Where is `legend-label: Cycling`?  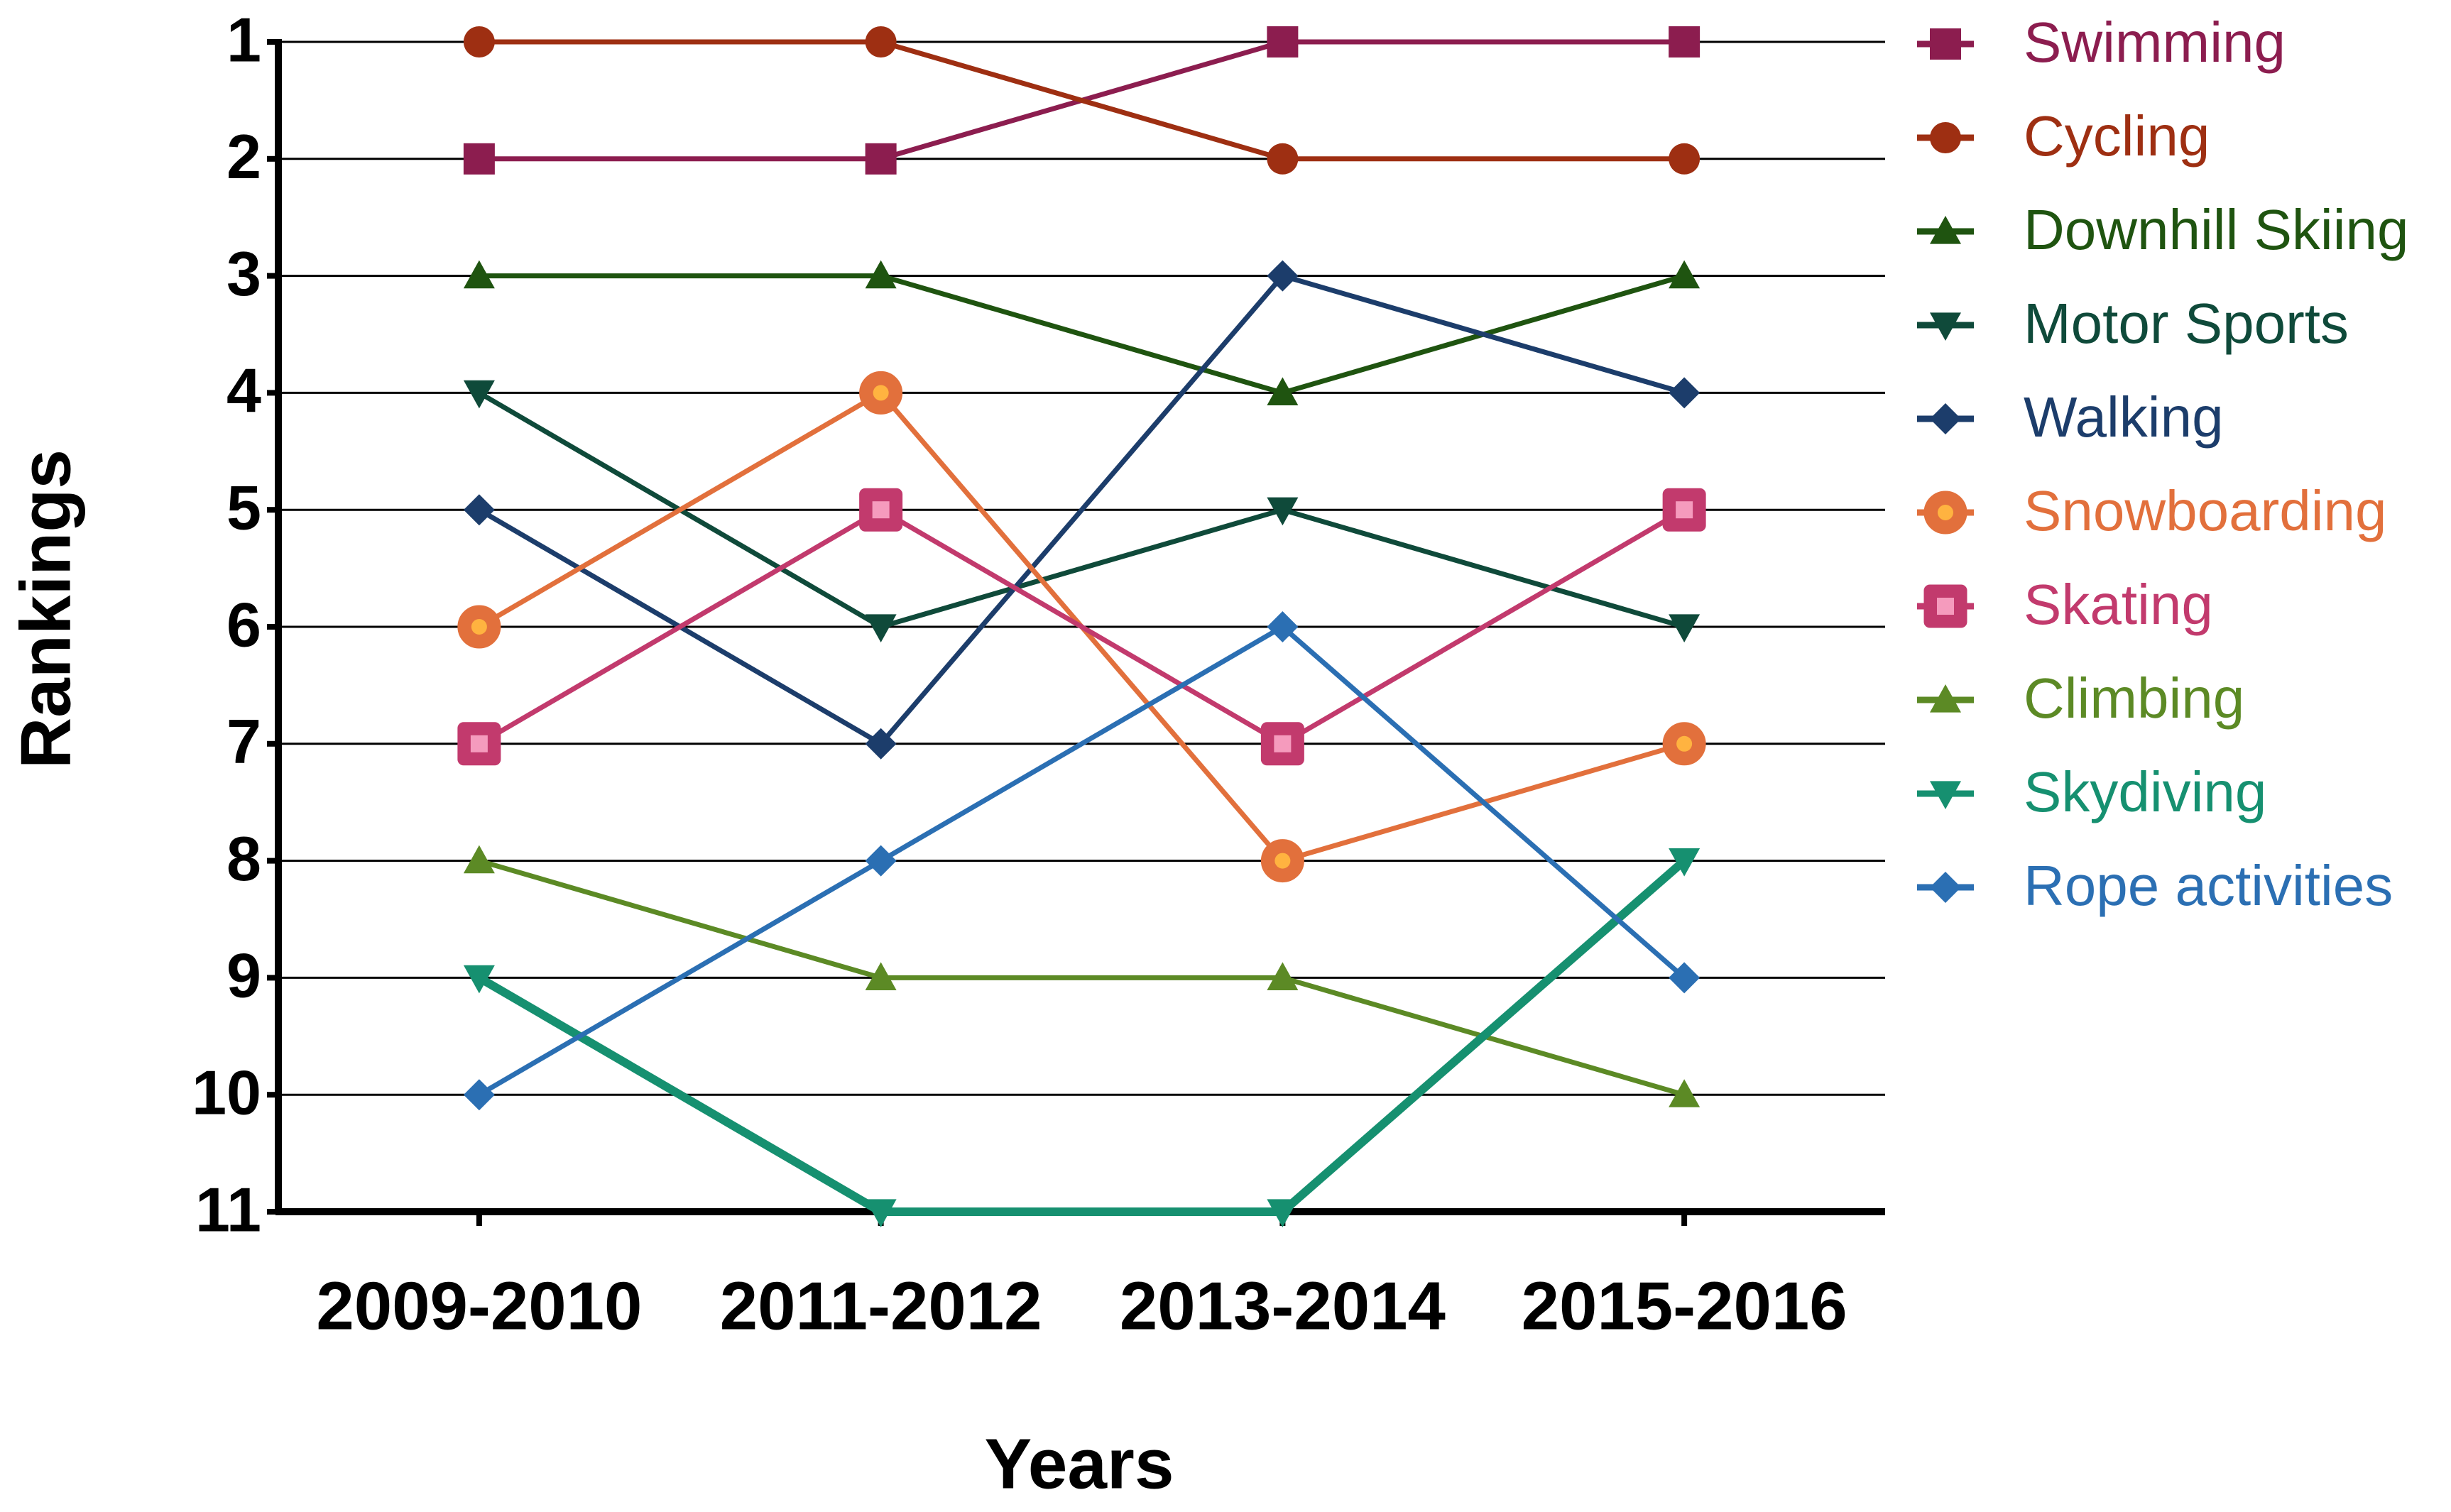
legend-label: Cycling is located at coordinates (2117, 136).